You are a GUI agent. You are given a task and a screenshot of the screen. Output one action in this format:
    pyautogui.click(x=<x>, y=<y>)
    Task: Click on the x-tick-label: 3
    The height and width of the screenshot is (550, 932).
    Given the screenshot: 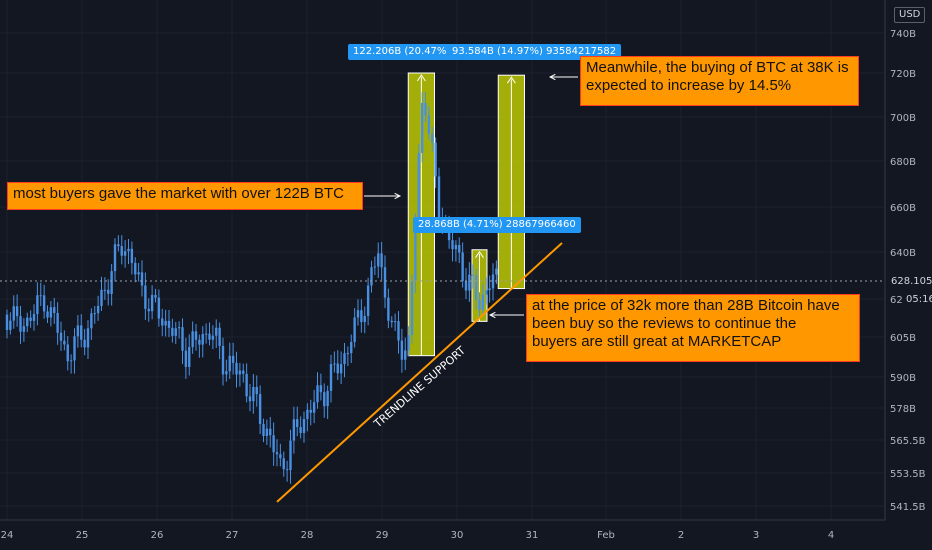 What is the action you would take?
    pyautogui.click(x=756, y=535)
    